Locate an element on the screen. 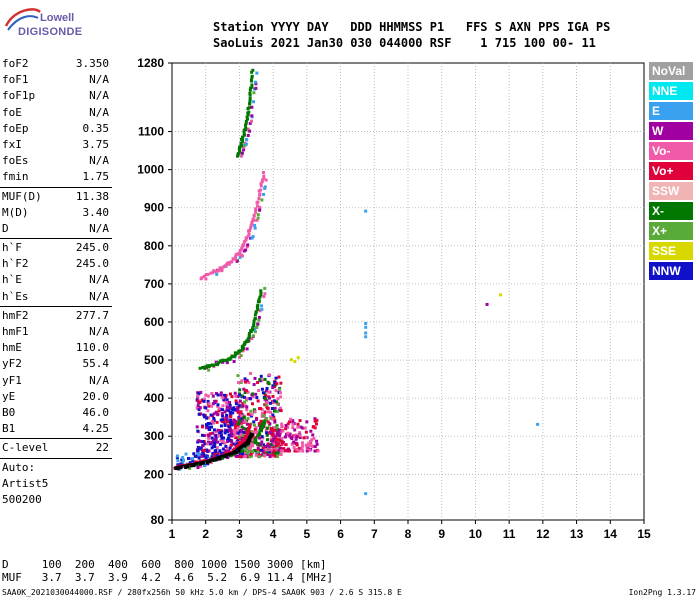 Image resolution: width=700 pixels, height=600 pixels. param-name: B1 is located at coordinates (9, 429).